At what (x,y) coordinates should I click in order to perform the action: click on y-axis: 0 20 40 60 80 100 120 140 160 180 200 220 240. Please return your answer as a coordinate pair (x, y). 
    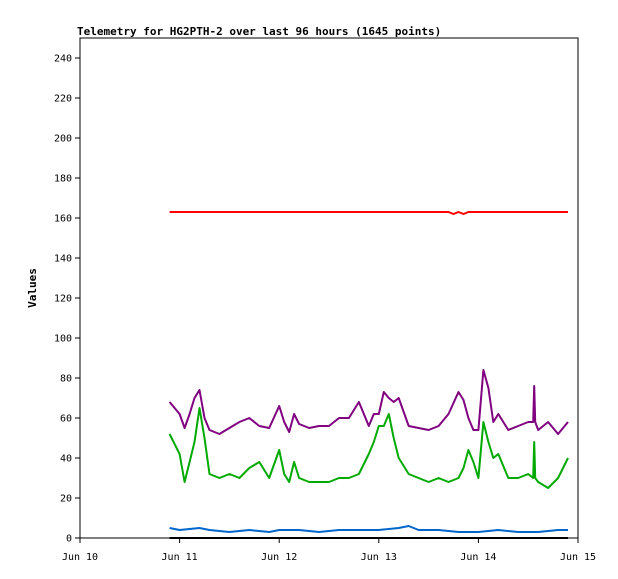
    Looking at the image, I should click on (67, 299).